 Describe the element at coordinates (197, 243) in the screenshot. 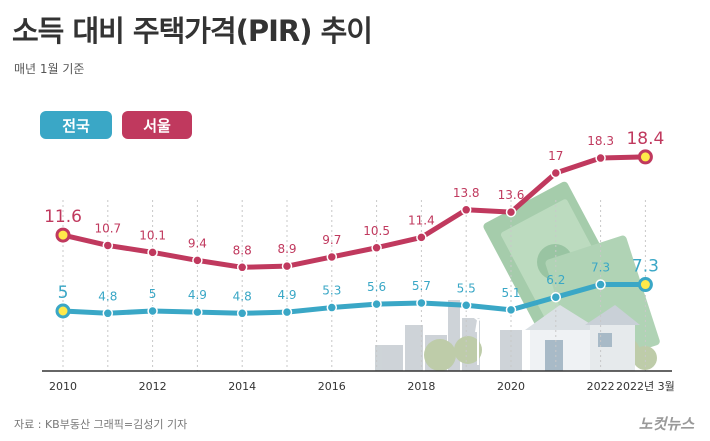

I see `data-label: 9.4` at that location.